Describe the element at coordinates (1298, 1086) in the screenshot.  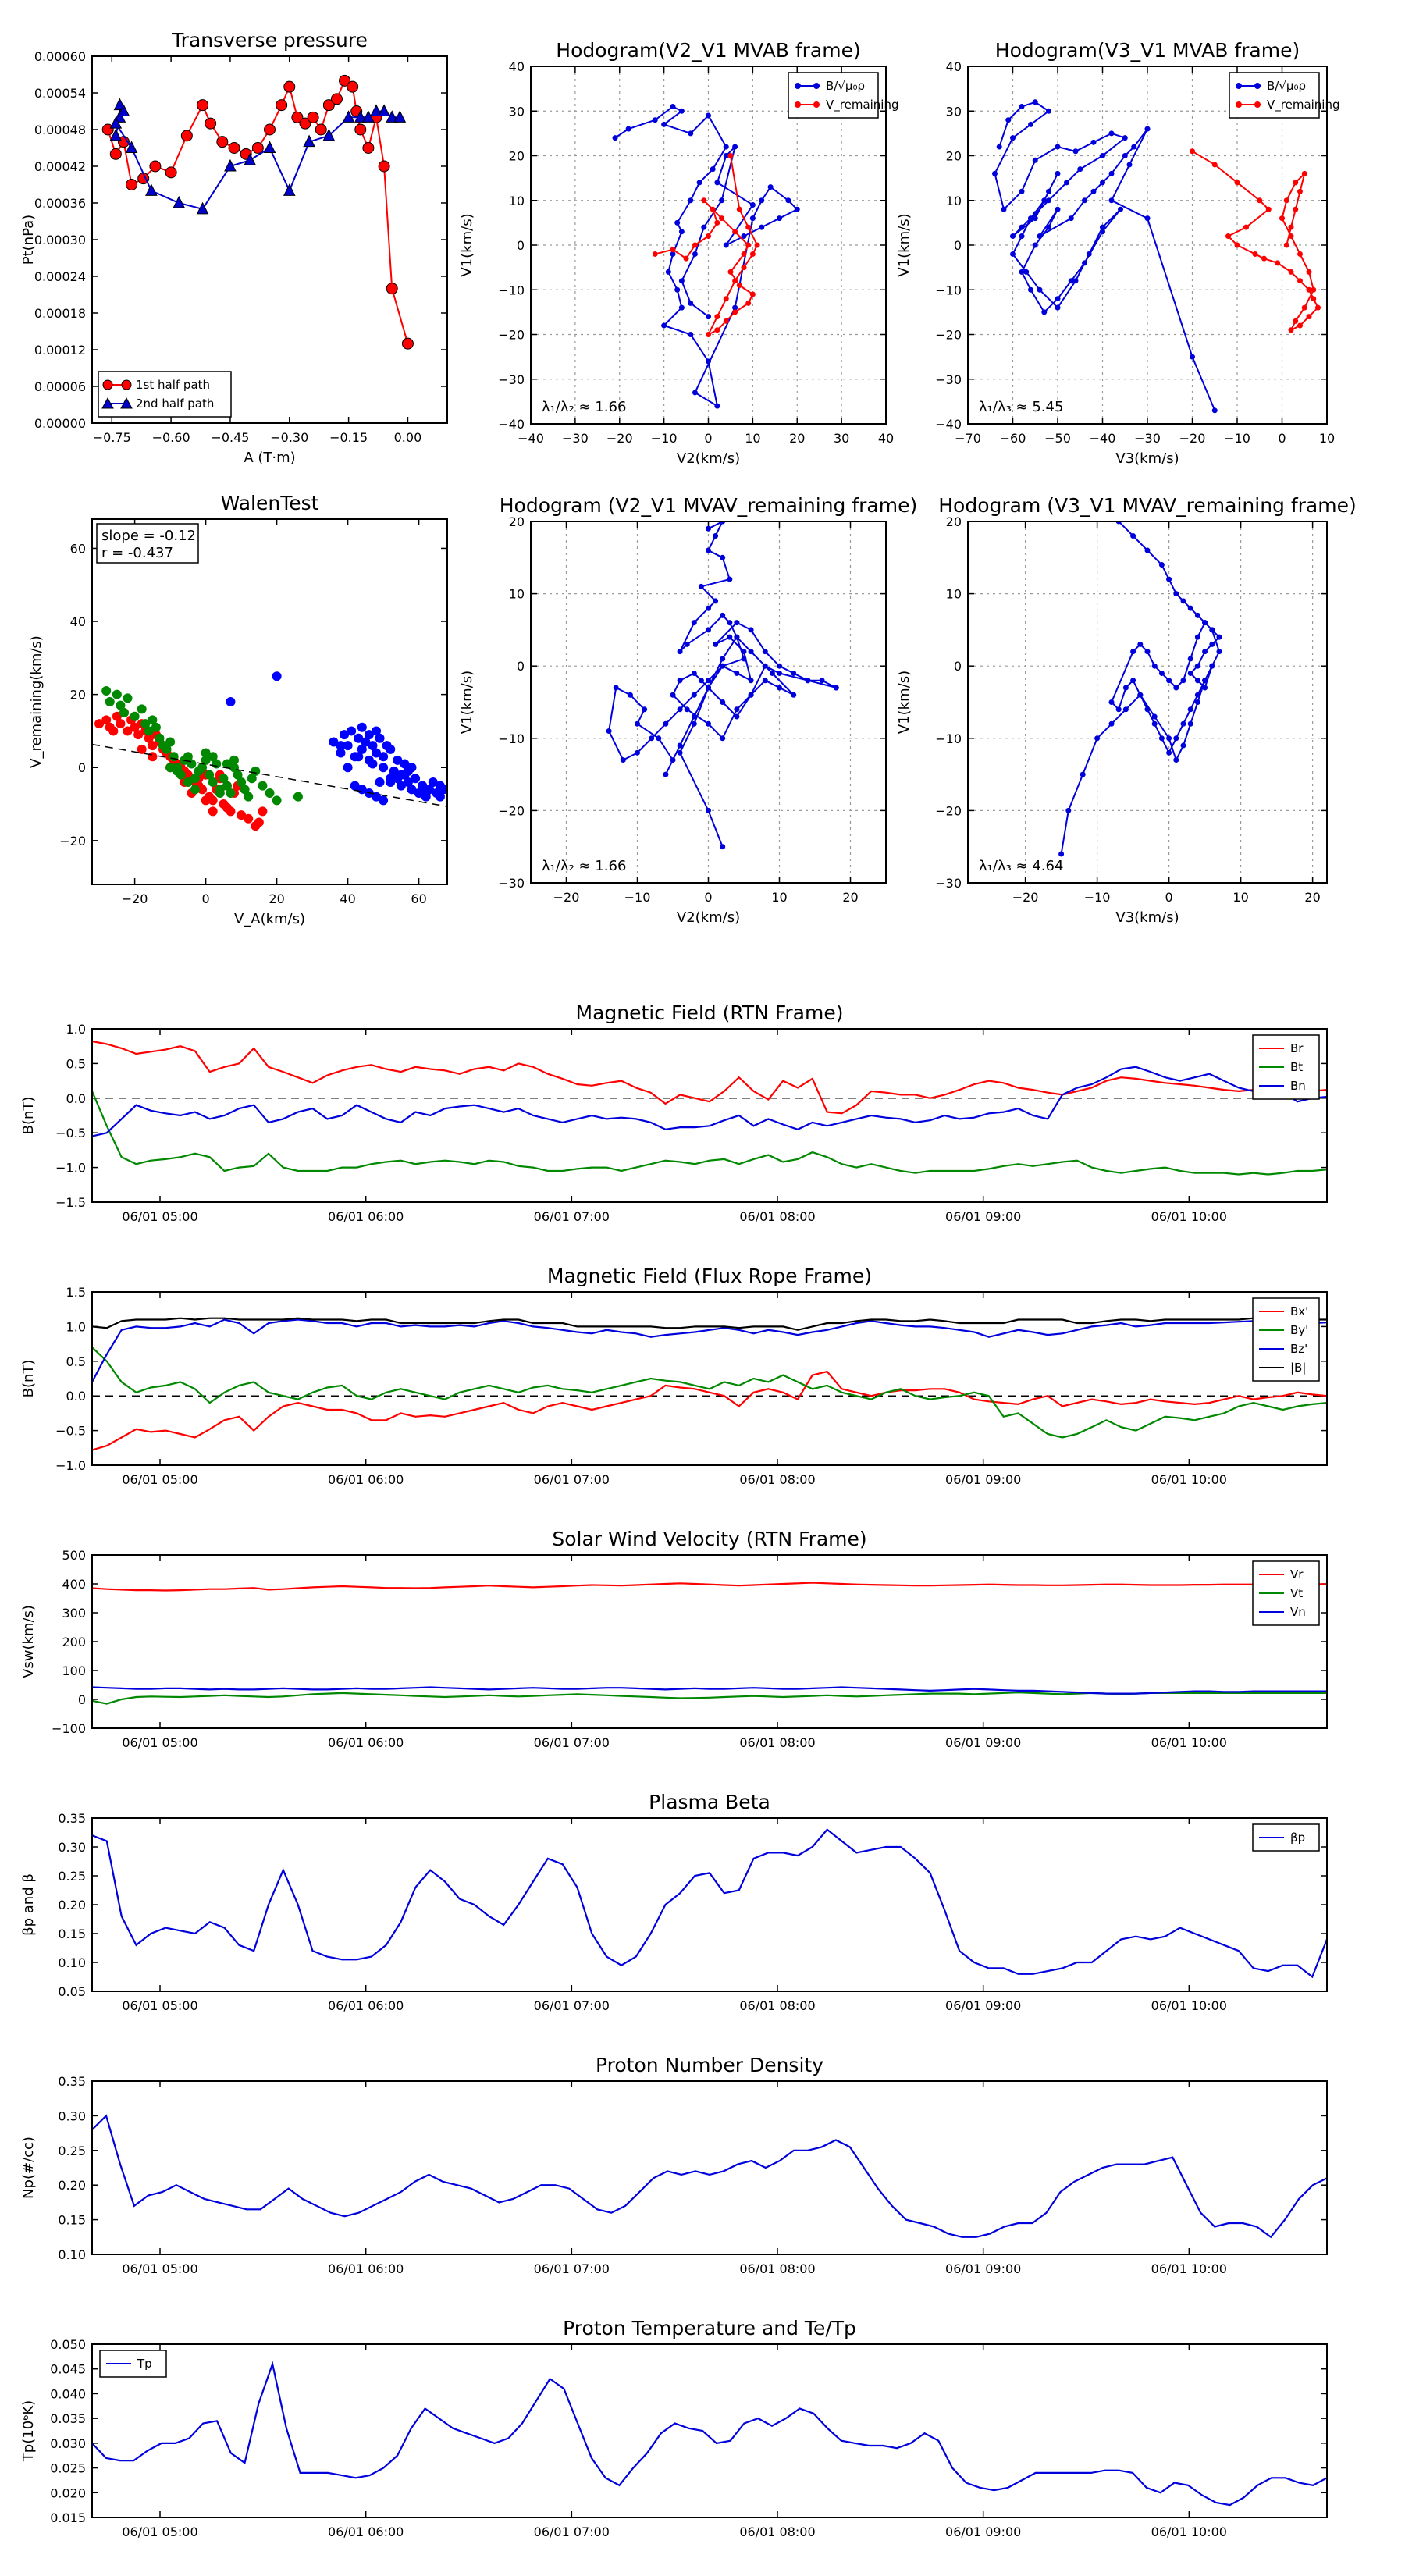
I see `legend-label: Bn` at that location.